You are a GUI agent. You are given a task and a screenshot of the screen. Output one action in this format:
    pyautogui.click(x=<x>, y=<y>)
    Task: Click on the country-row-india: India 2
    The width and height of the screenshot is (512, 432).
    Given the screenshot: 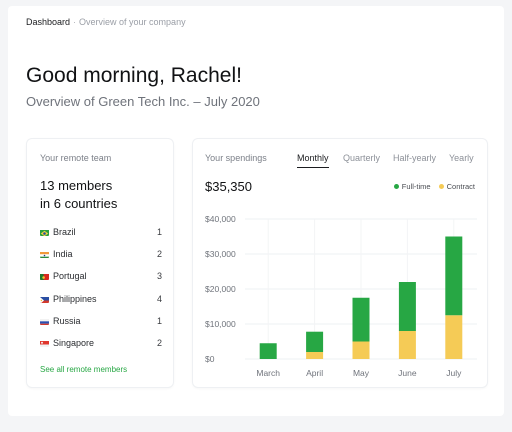 What is the action you would take?
    pyautogui.click(x=101, y=260)
    